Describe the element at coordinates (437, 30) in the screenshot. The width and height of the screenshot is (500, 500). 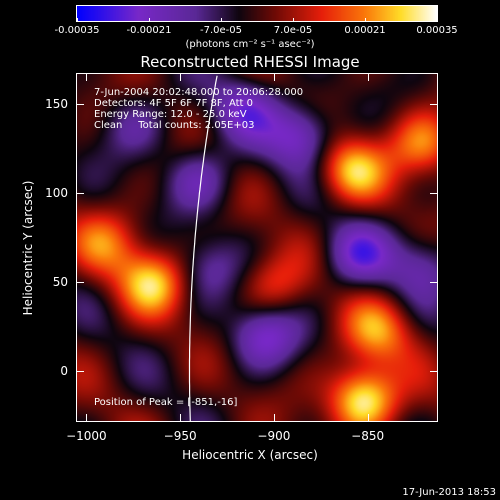
I see `colorbar-tick-label: 0.00035` at that location.